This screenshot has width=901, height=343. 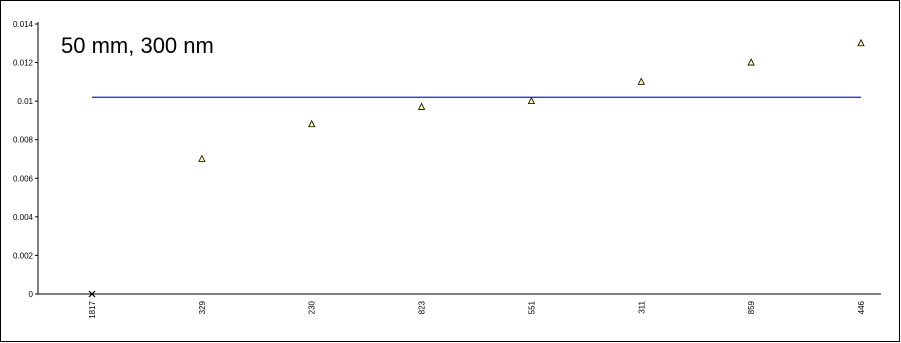 What do you see at coordinates (25, 101) in the screenshot?
I see `y-tick-label: 0.01` at bounding box center [25, 101].